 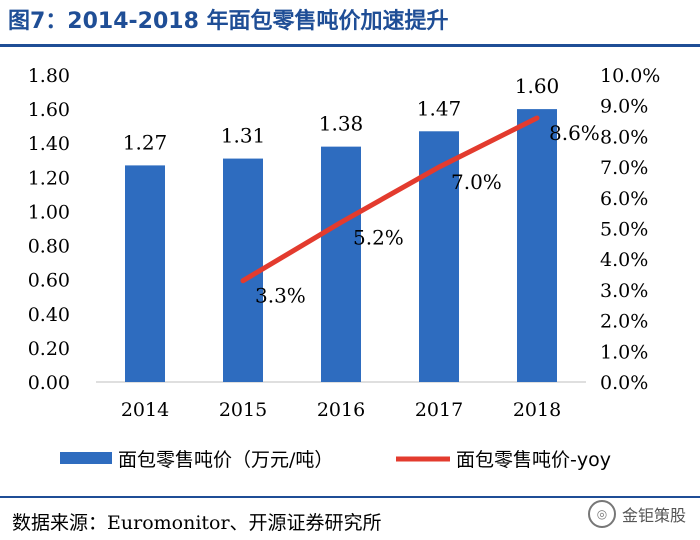 I want to click on right-tick-label: 10.0%, so click(x=630, y=76).